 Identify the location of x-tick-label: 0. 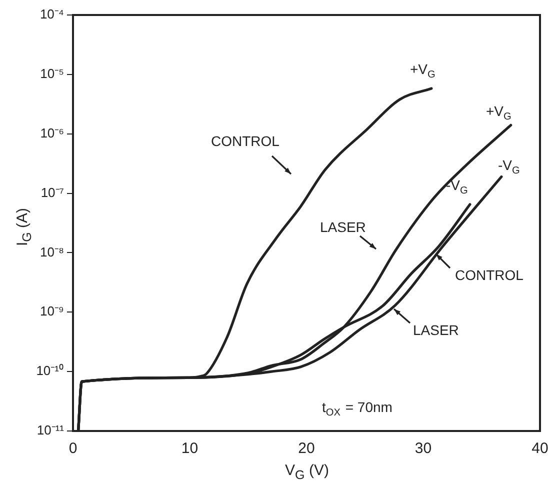
(73, 449).